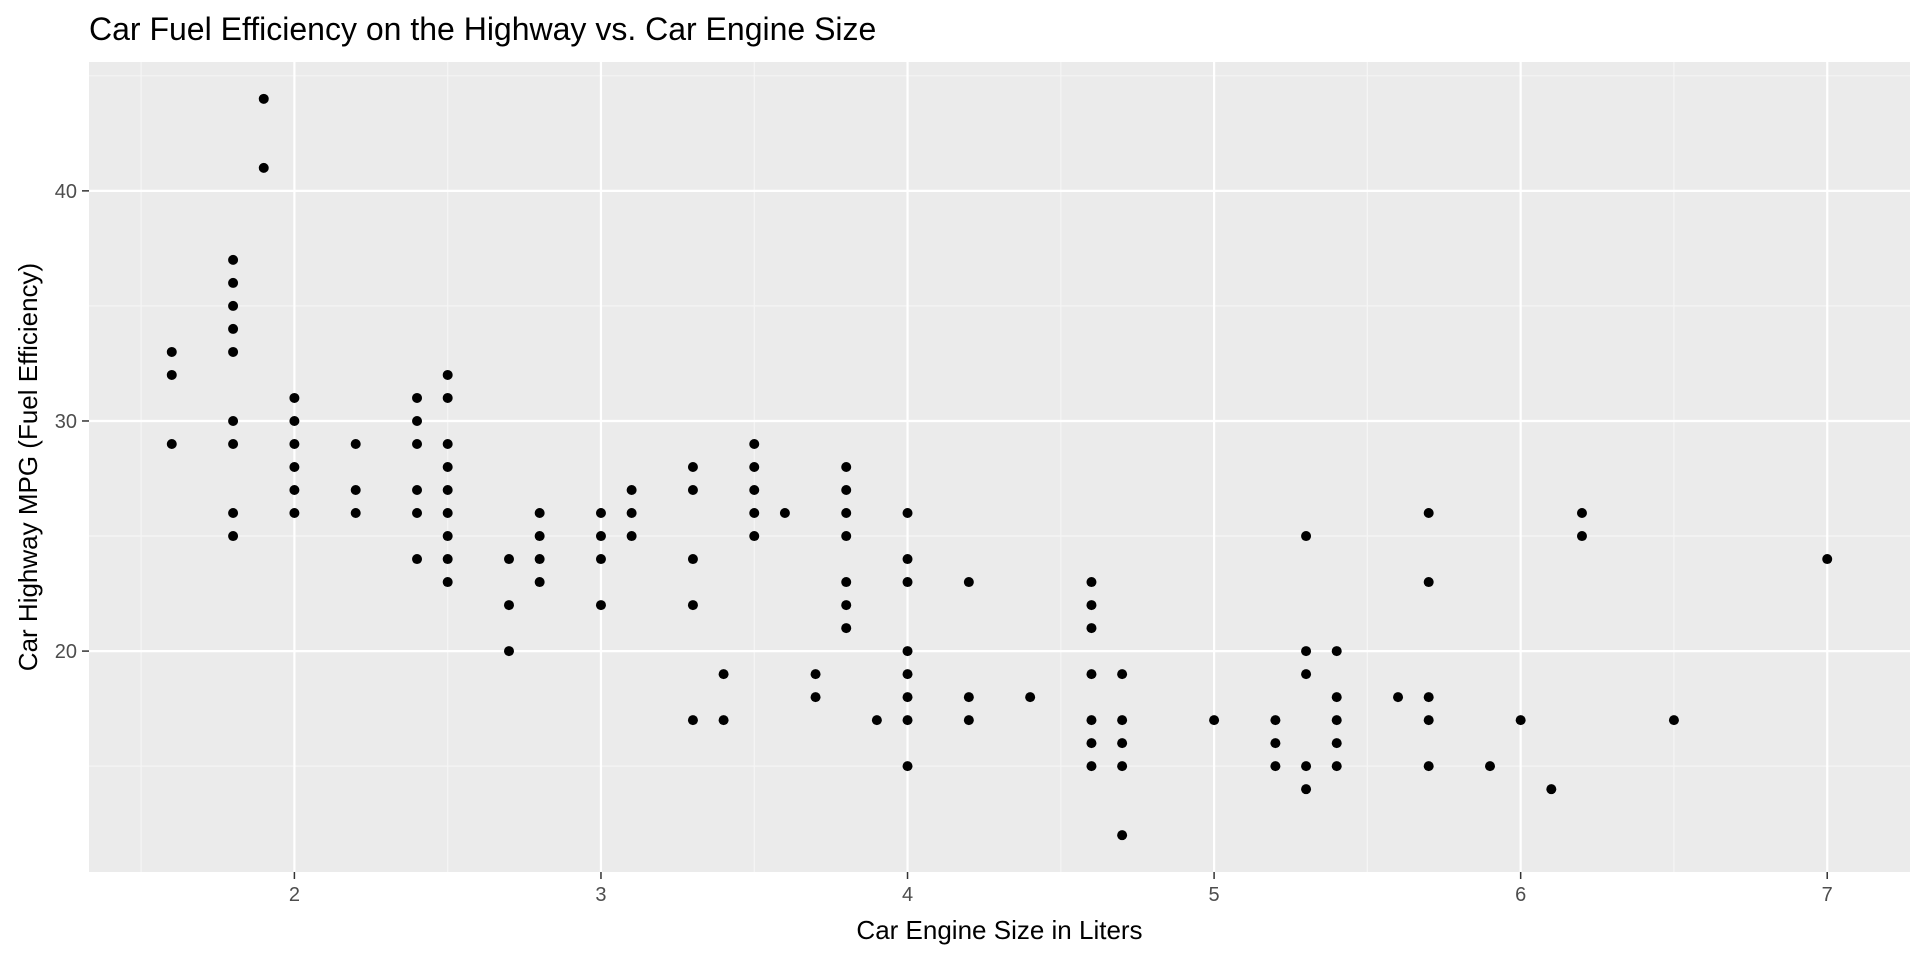  What do you see at coordinates (907, 895) in the screenshot?
I see `x-tick-label: 4` at bounding box center [907, 895].